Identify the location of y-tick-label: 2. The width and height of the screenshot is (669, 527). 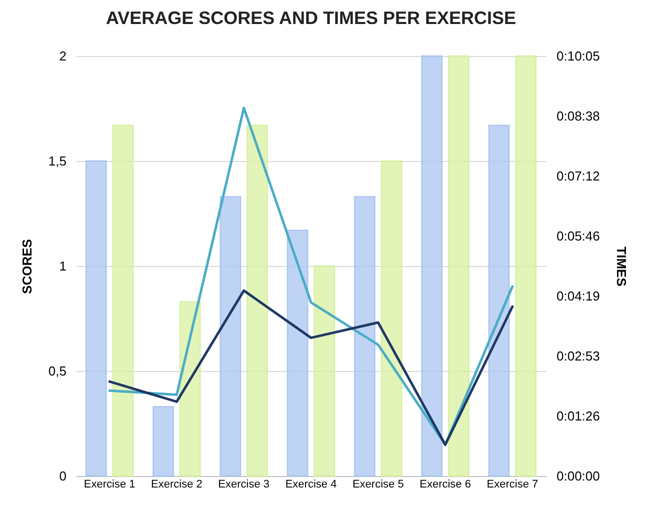
(62, 56).